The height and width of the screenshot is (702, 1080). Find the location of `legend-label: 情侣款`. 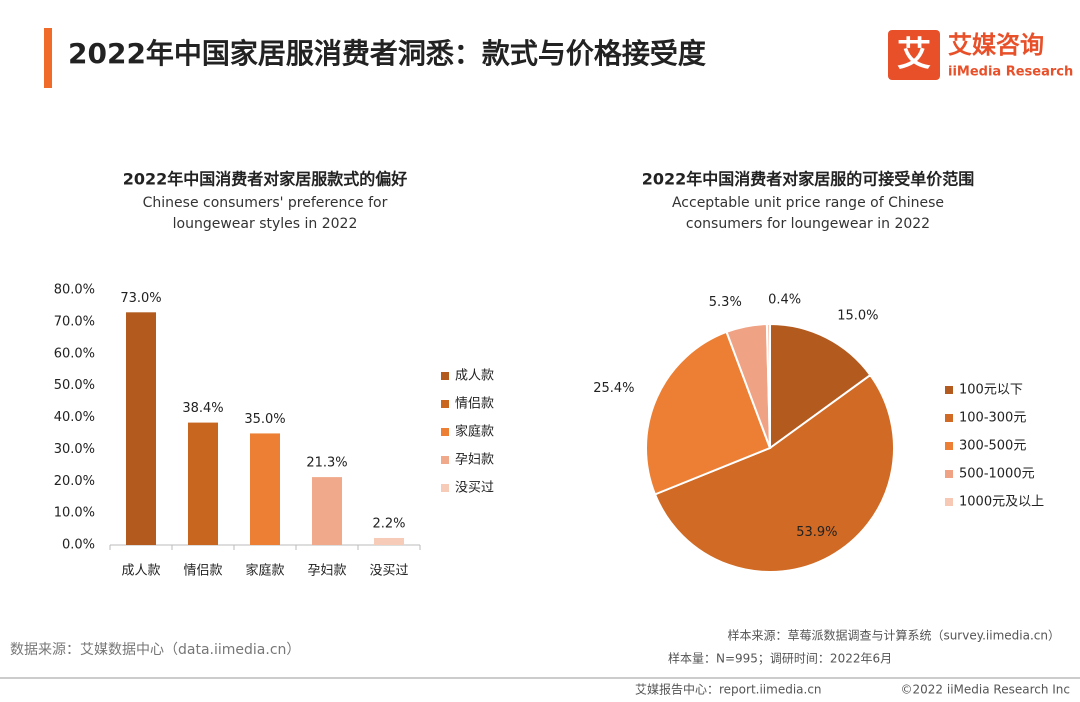

legend-label: 情侣款 is located at coordinates (474, 404).